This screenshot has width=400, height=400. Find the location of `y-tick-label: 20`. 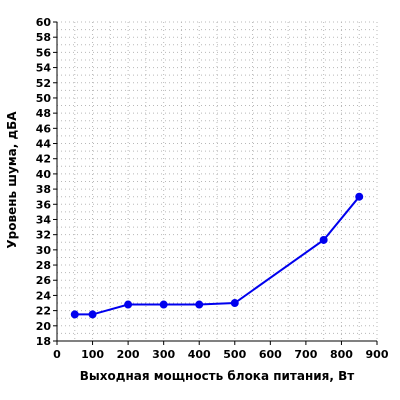

y-tick-label: 20 is located at coordinates (44, 326).